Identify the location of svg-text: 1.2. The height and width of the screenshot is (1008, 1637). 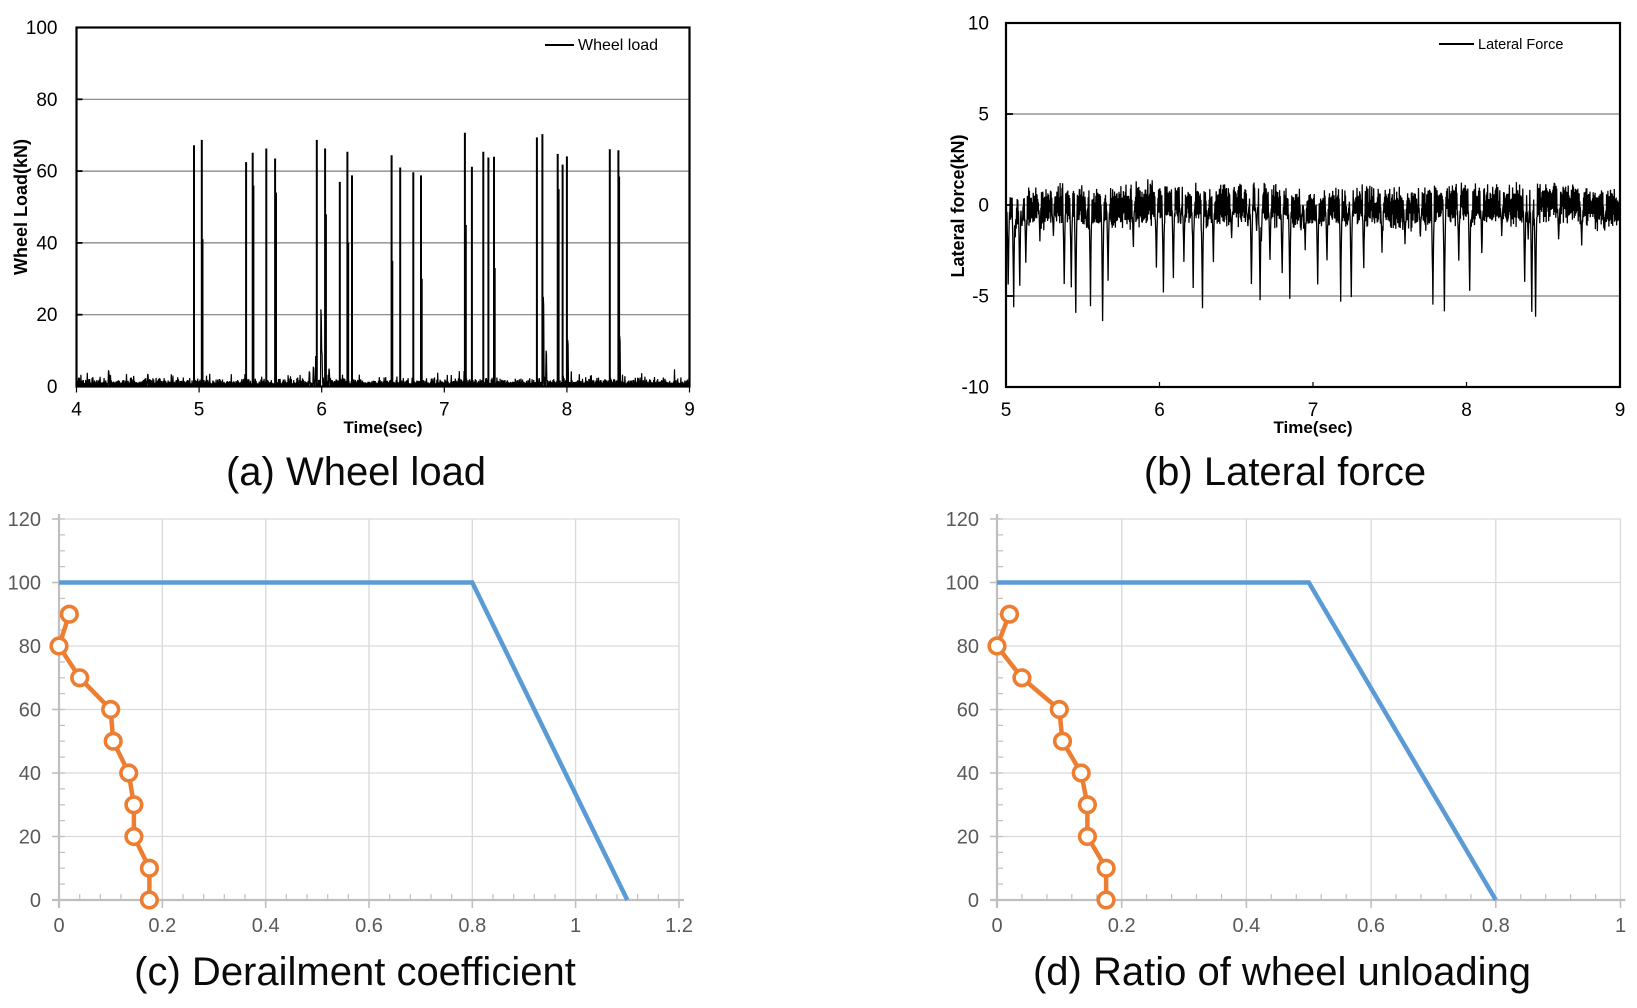
(679, 926).